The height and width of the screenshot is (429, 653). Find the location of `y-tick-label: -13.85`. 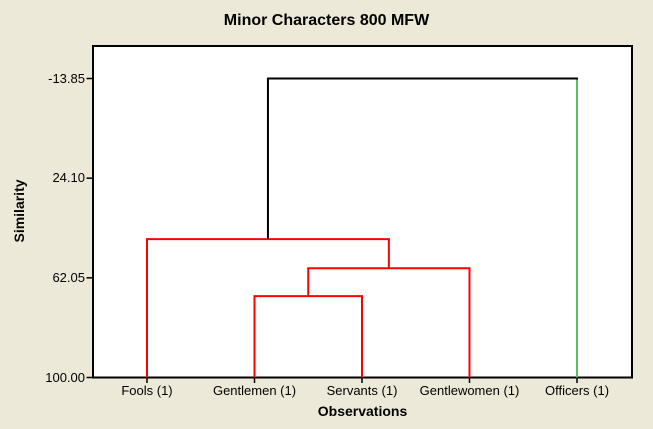

y-tick-label: -13.85 is located at coordinates (66, 78).